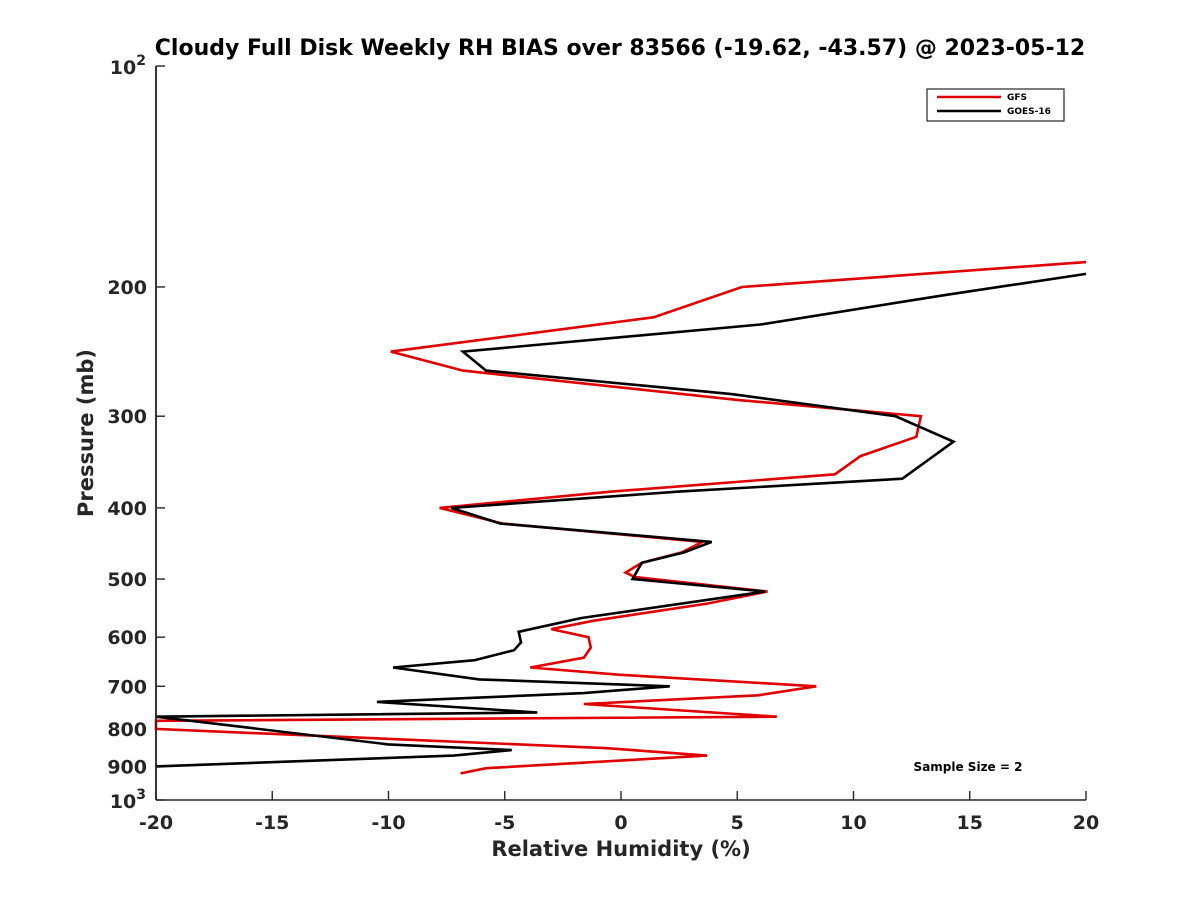 This screenshot has width=1200, height=900. I want to click on y-tick-label-top: 102, so click(128, 66).